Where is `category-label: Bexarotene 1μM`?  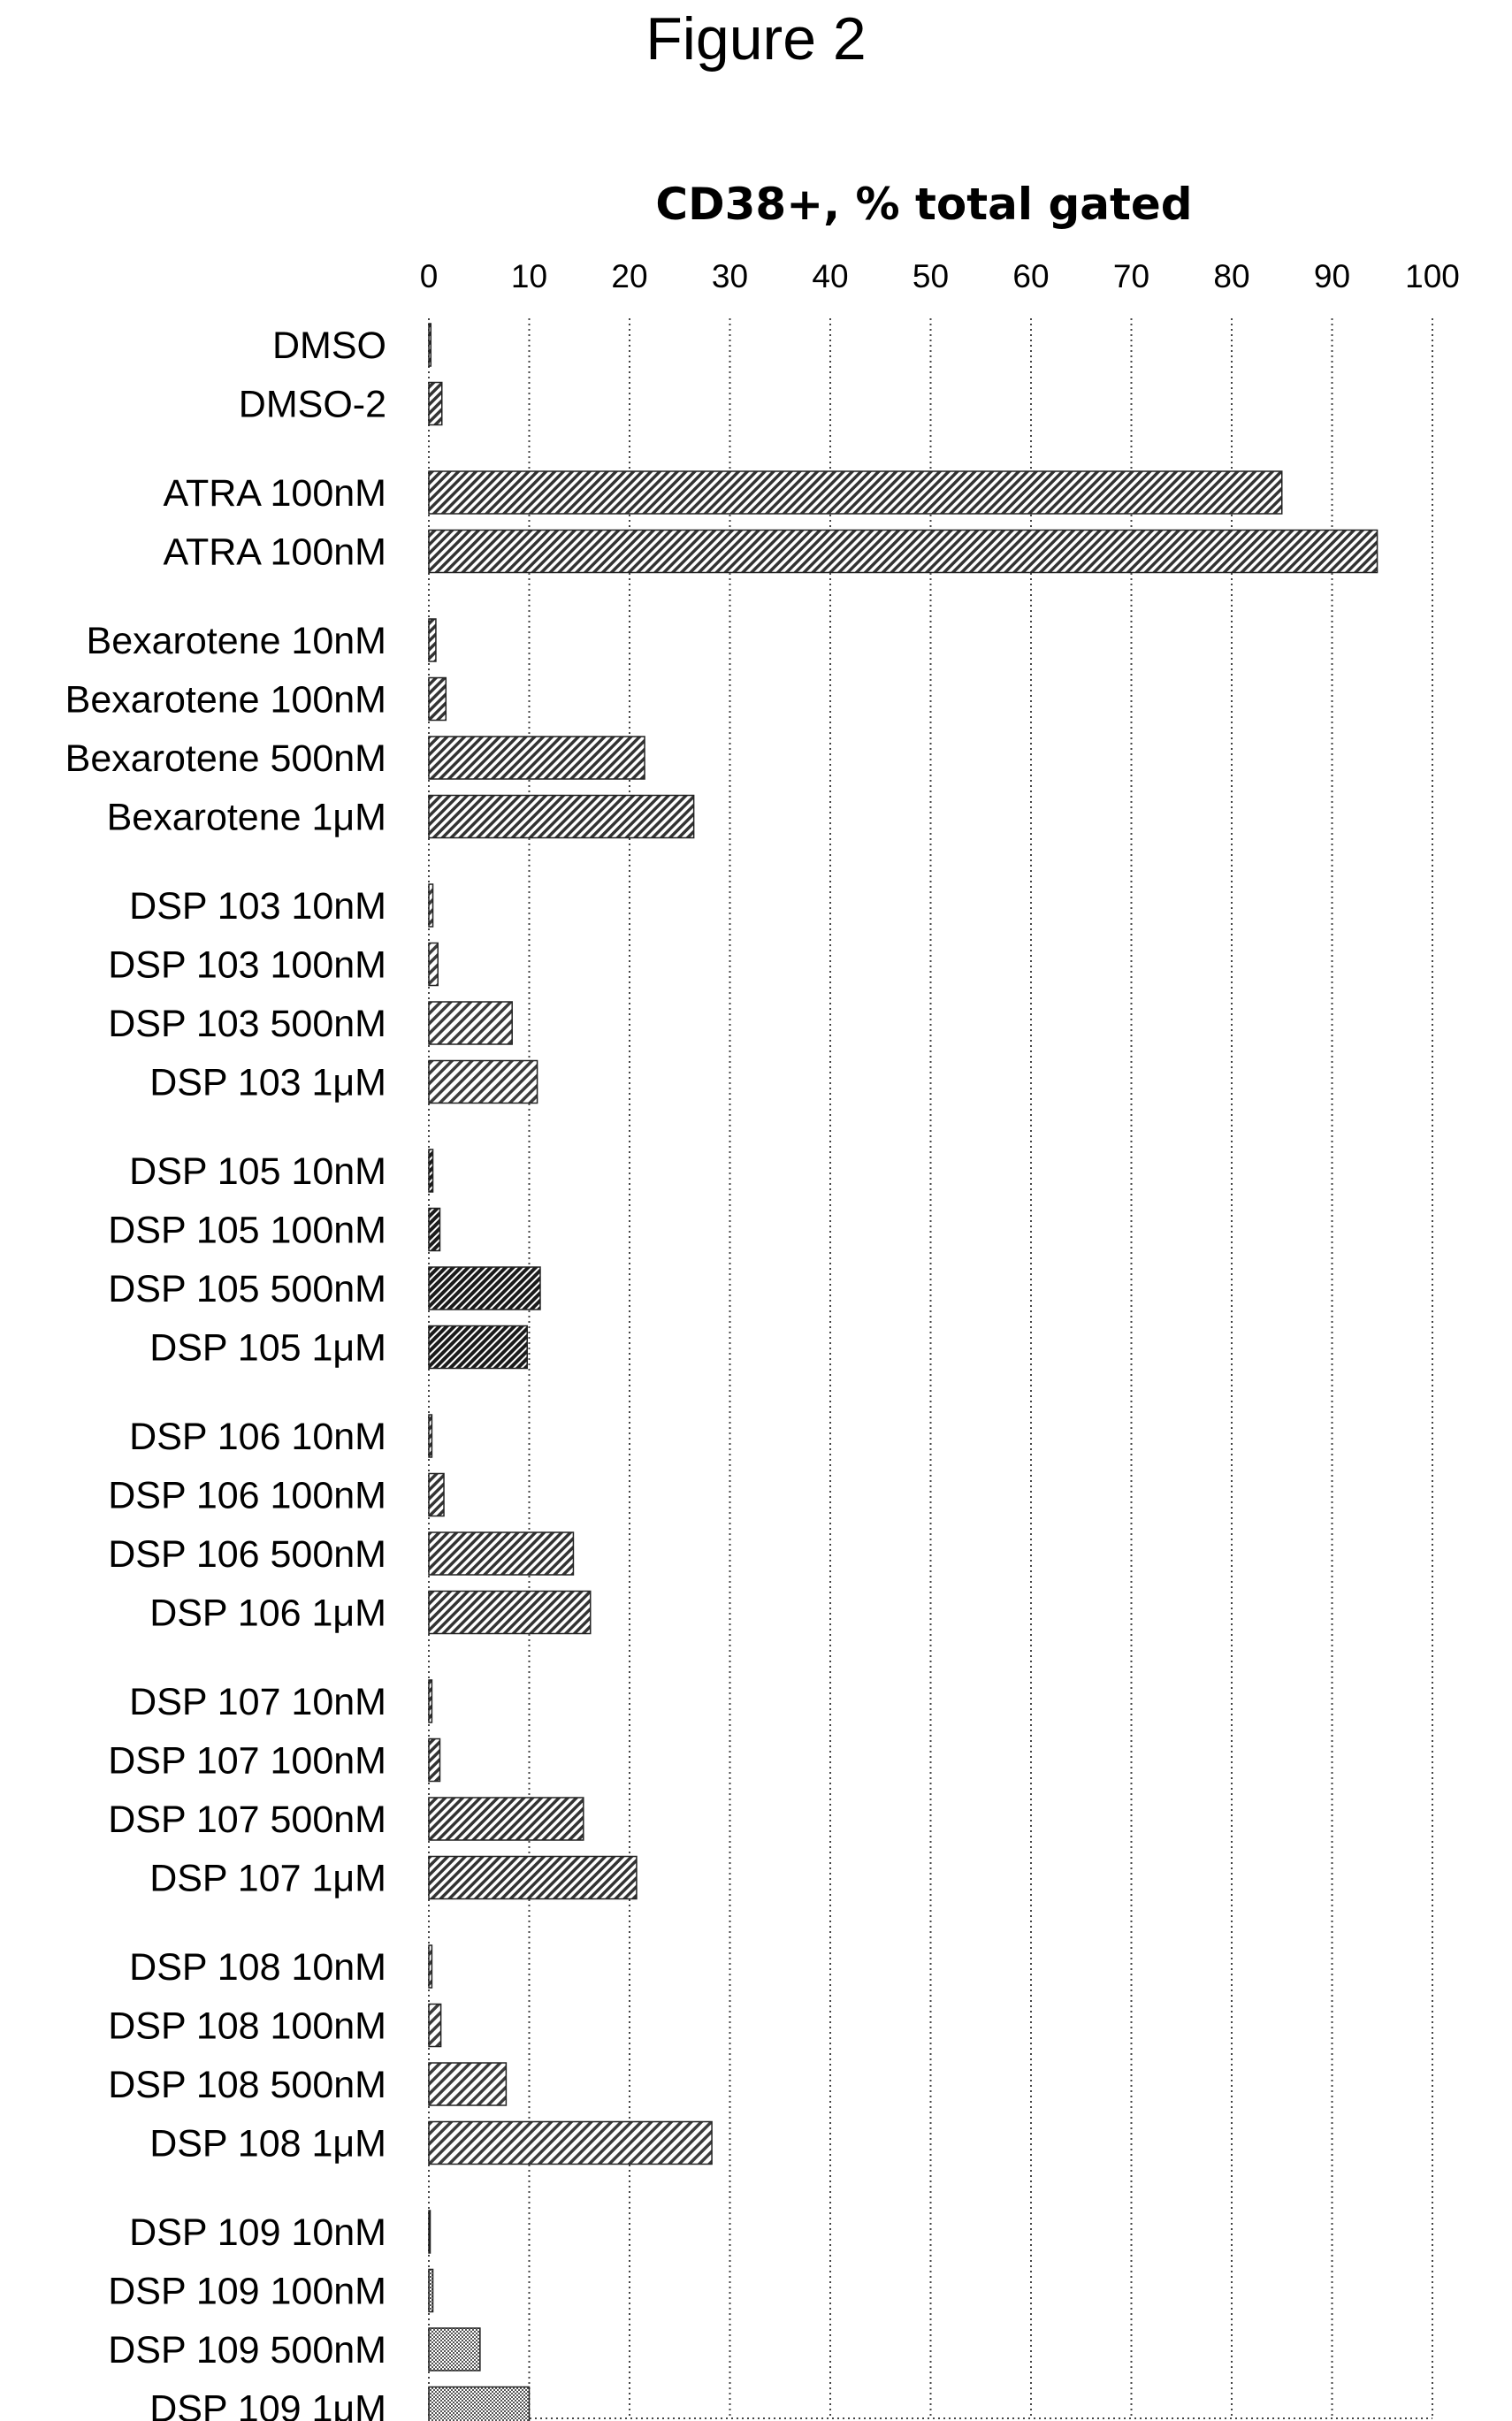 category-label: Bexarotene 1μM is located at coordinates (246, 818).